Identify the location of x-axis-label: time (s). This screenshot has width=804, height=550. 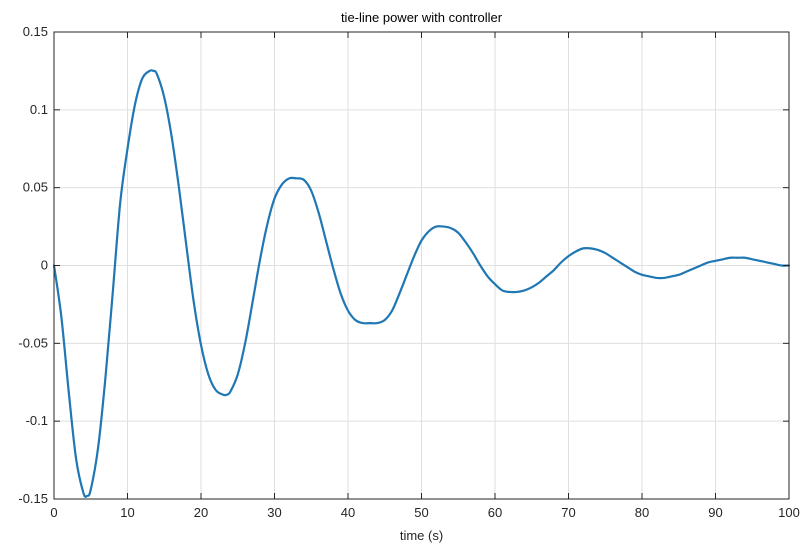
(421, 535).